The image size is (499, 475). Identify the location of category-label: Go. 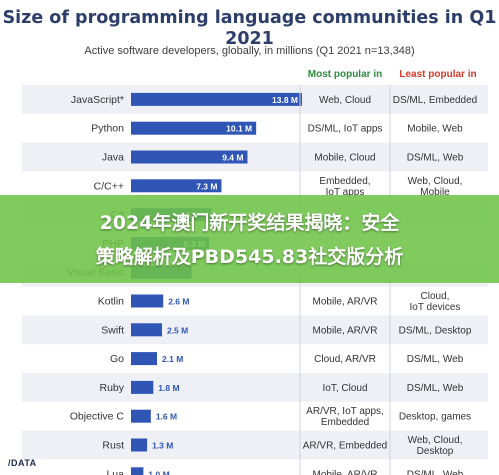
(117, 359).